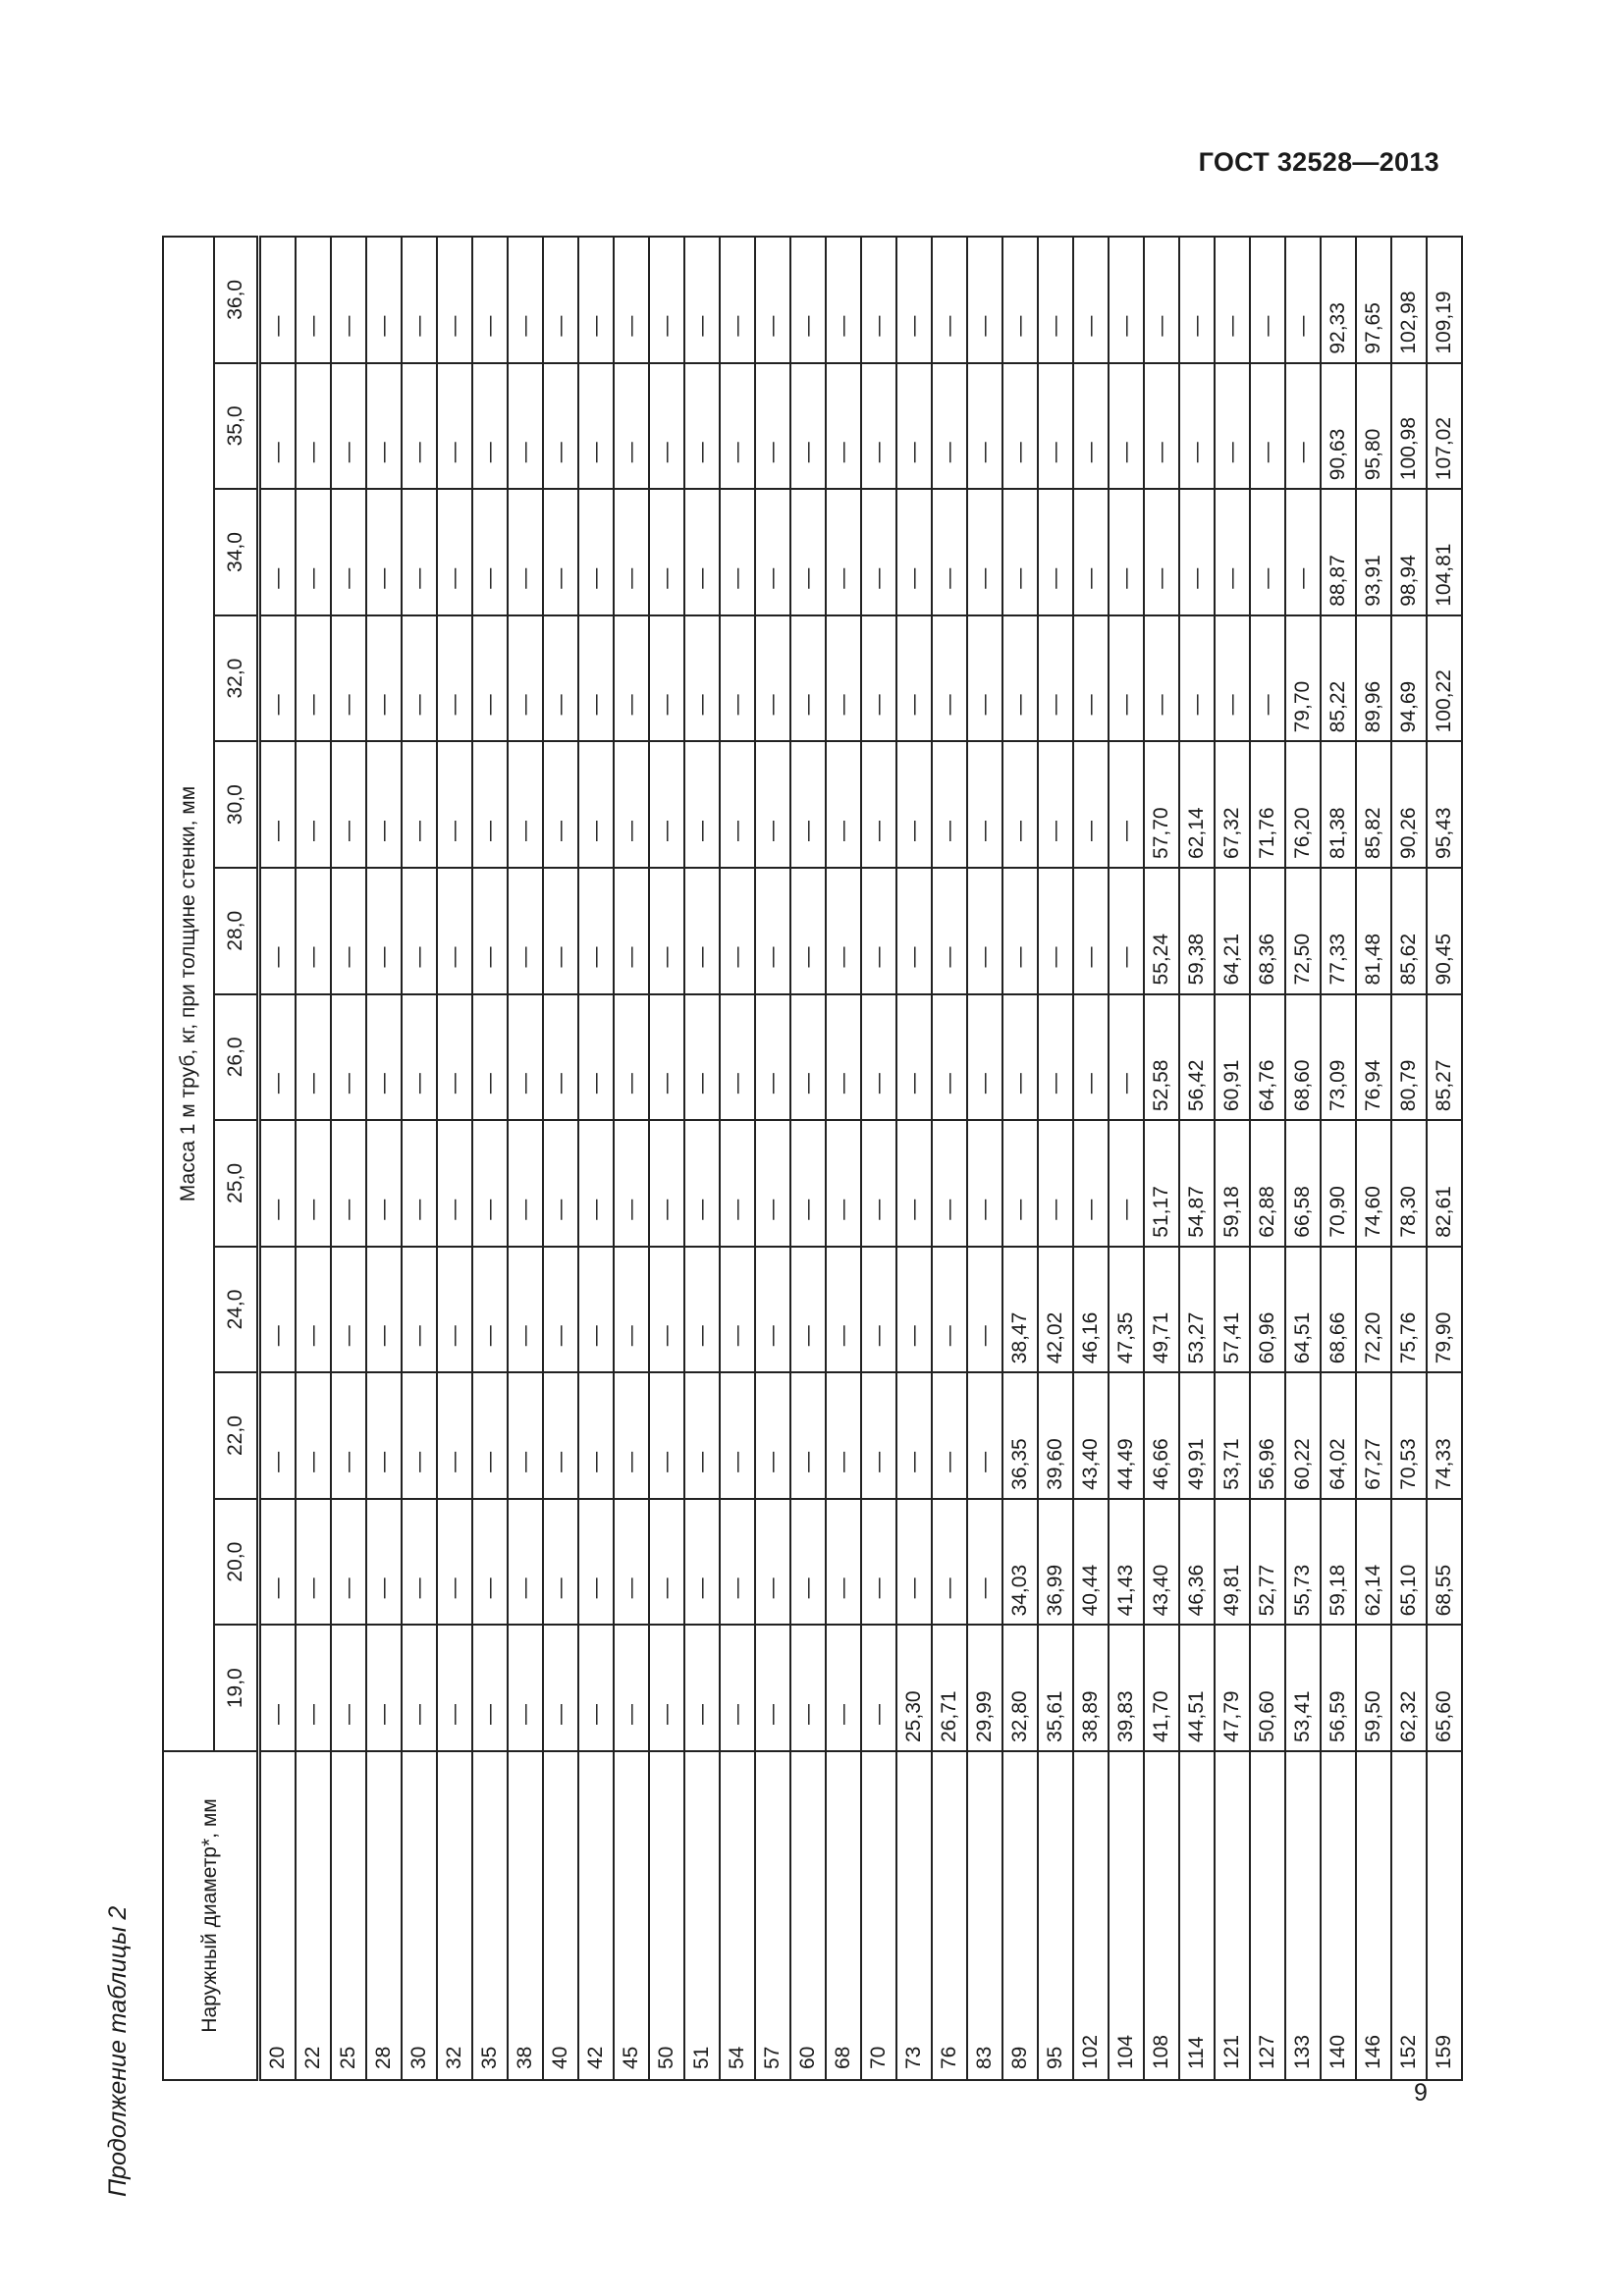 The image size is (1624, 2296). Describe the element at coordinates (1373, 1562) in the screenshot. I see `mass-cell: 62,14` at that location.